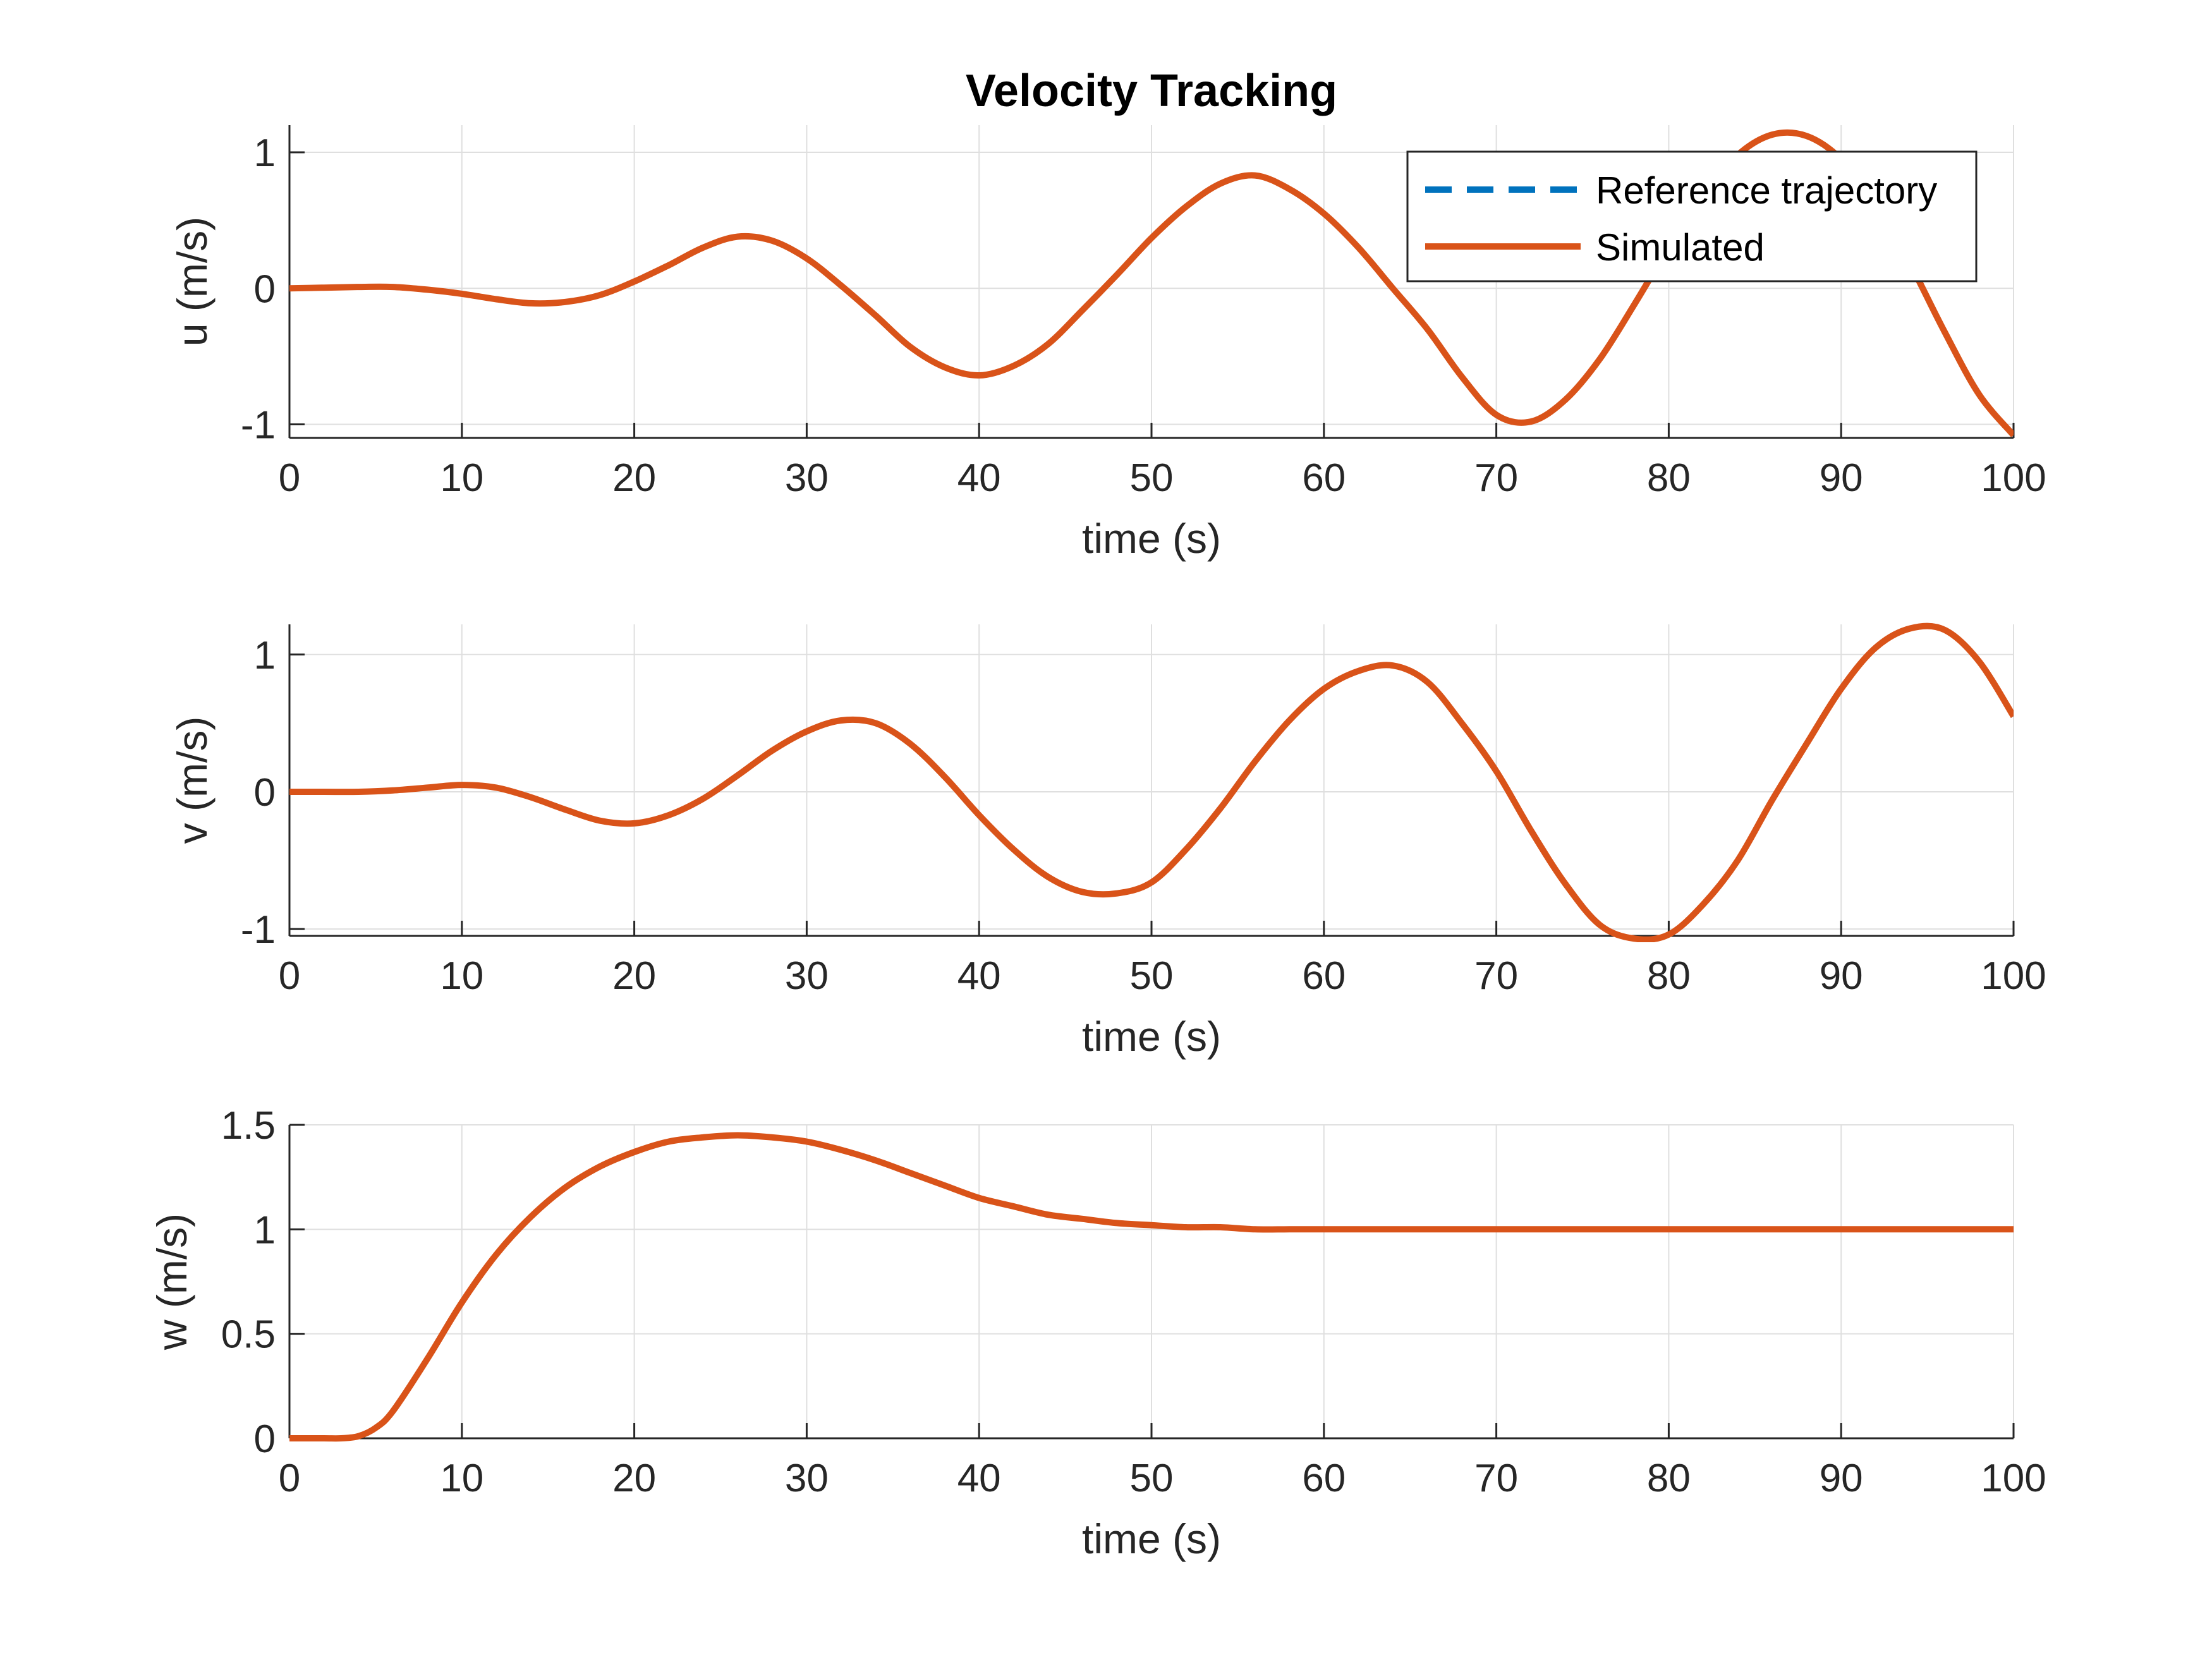  What do you see at coordinates (248, 1335) in the screenshot?
I see `y-tick-label: 0.5` at bounding box center [248, 1335].